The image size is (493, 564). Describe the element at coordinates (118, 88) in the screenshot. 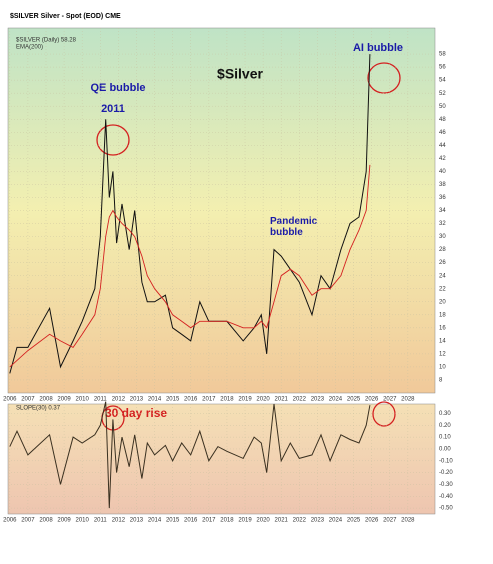

I see `annotation: QE bubble` at that location.